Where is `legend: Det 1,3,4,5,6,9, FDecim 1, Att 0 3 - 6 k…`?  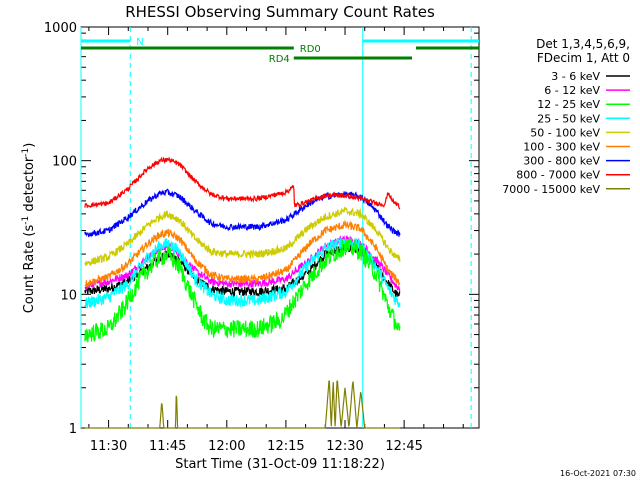 legend: Det 1,3,4,5,6,9, FDecim 1, Att 0 3 - 6 k… is located at coordinates (566, 116).